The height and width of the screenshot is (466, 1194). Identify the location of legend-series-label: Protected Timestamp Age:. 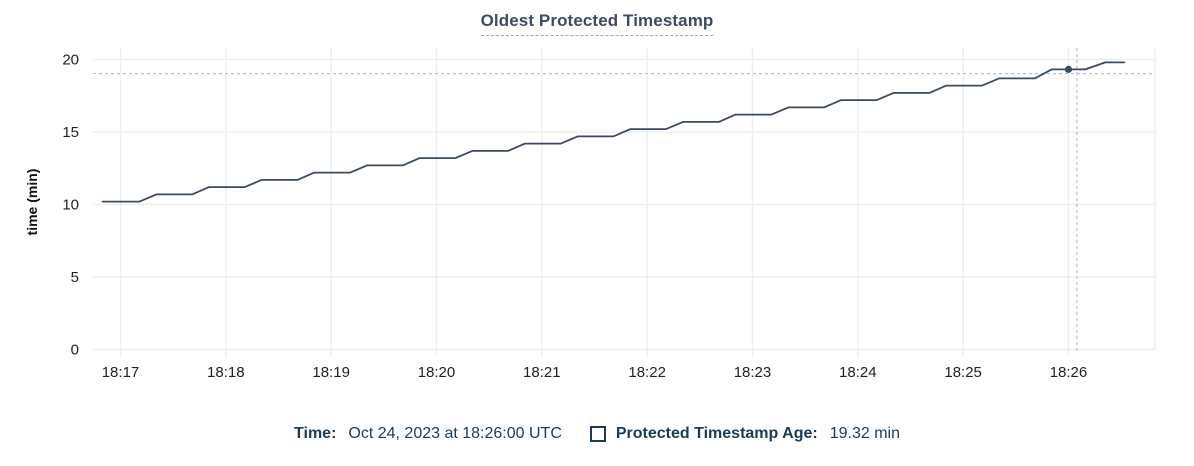
(716, 433).